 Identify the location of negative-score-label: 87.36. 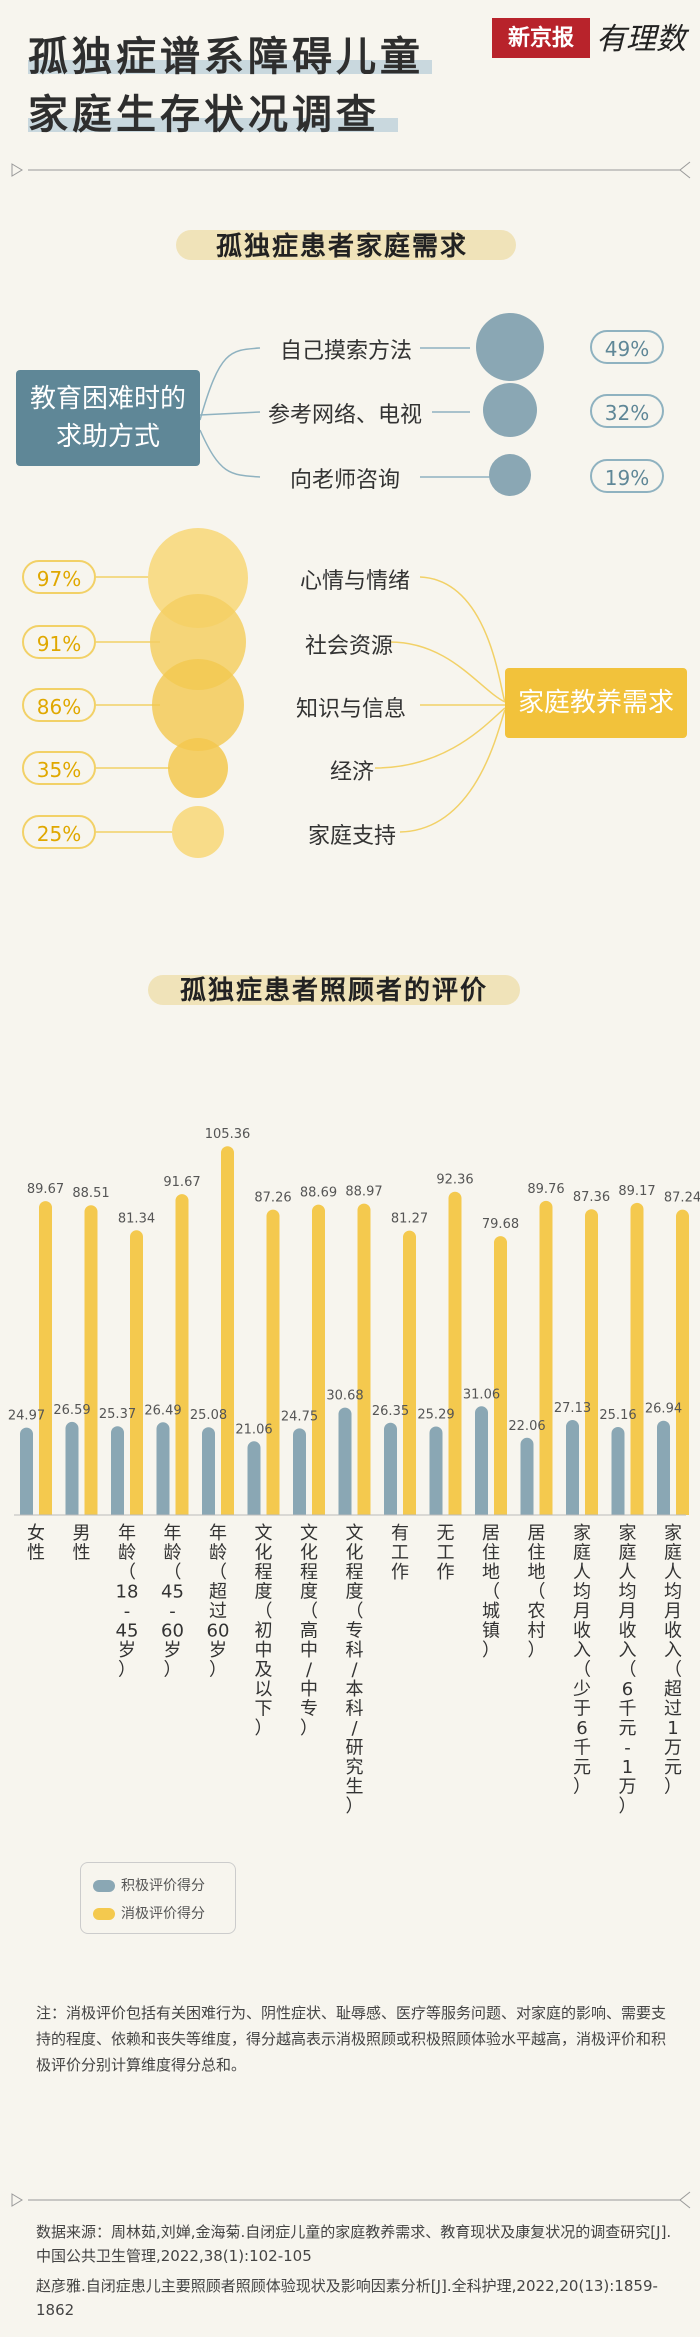
(591, 1197).